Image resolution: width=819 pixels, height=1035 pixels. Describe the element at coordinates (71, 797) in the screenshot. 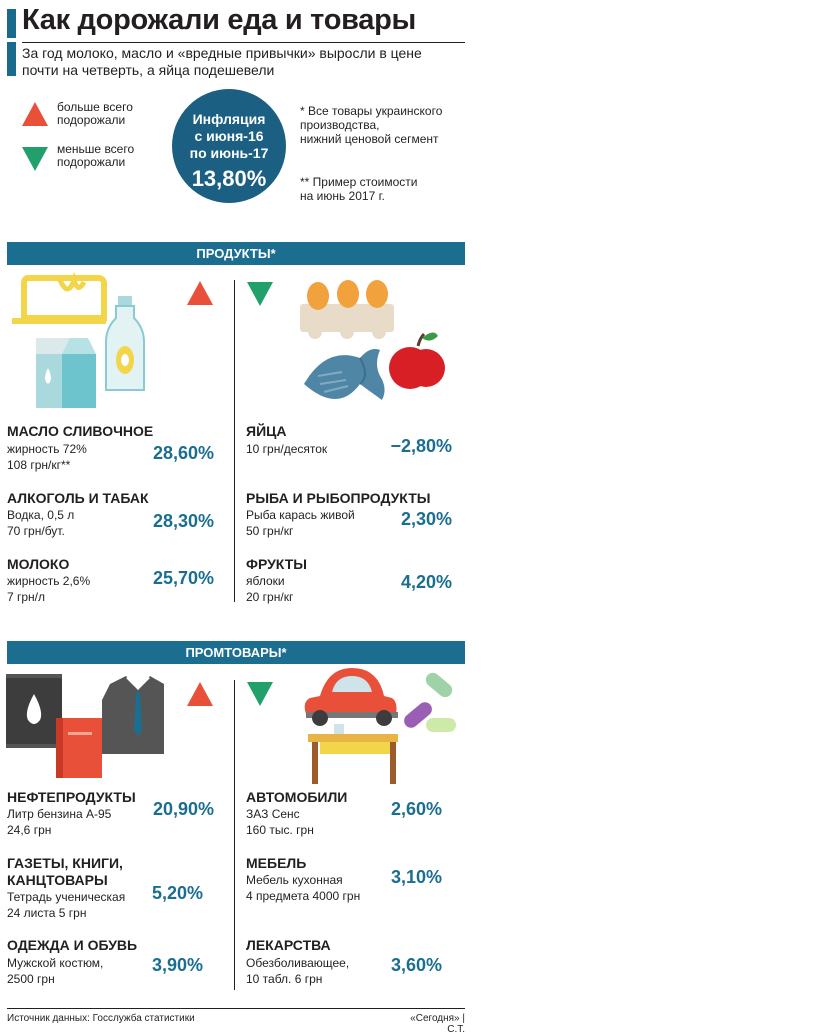

I see `item-name: НЕФТЕПРОДУКТЫ` at that location.